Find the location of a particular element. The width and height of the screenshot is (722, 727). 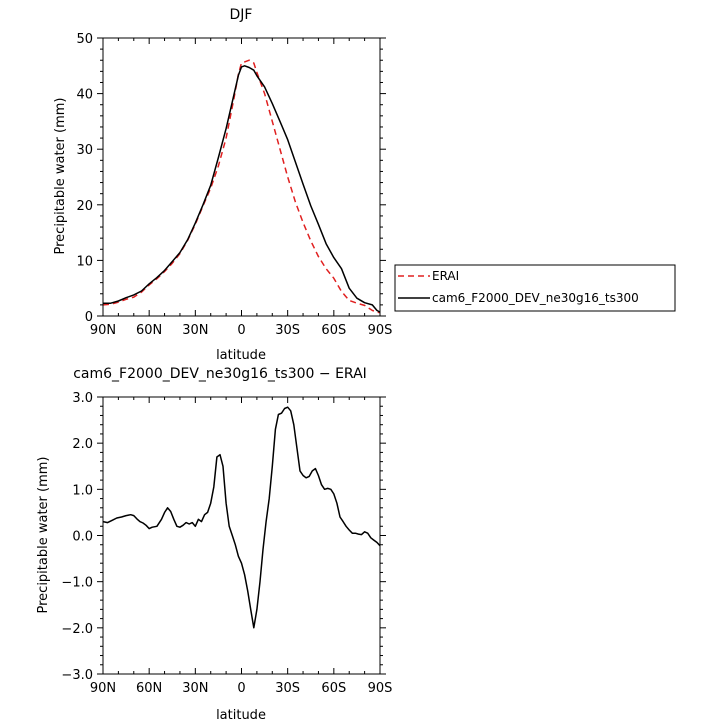

y-tick-label: 50 is located at coordinates (84, 39).